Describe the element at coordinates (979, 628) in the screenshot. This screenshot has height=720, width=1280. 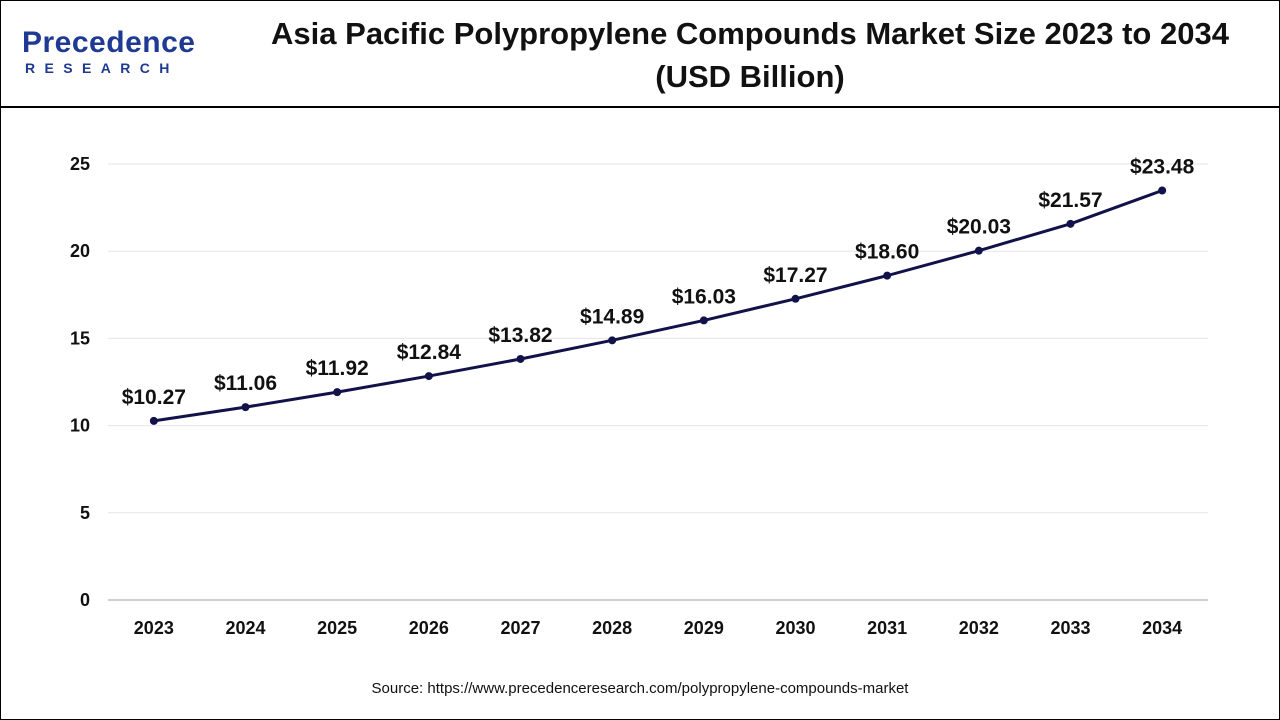
I see `x-tick-label: 2032` at that location.